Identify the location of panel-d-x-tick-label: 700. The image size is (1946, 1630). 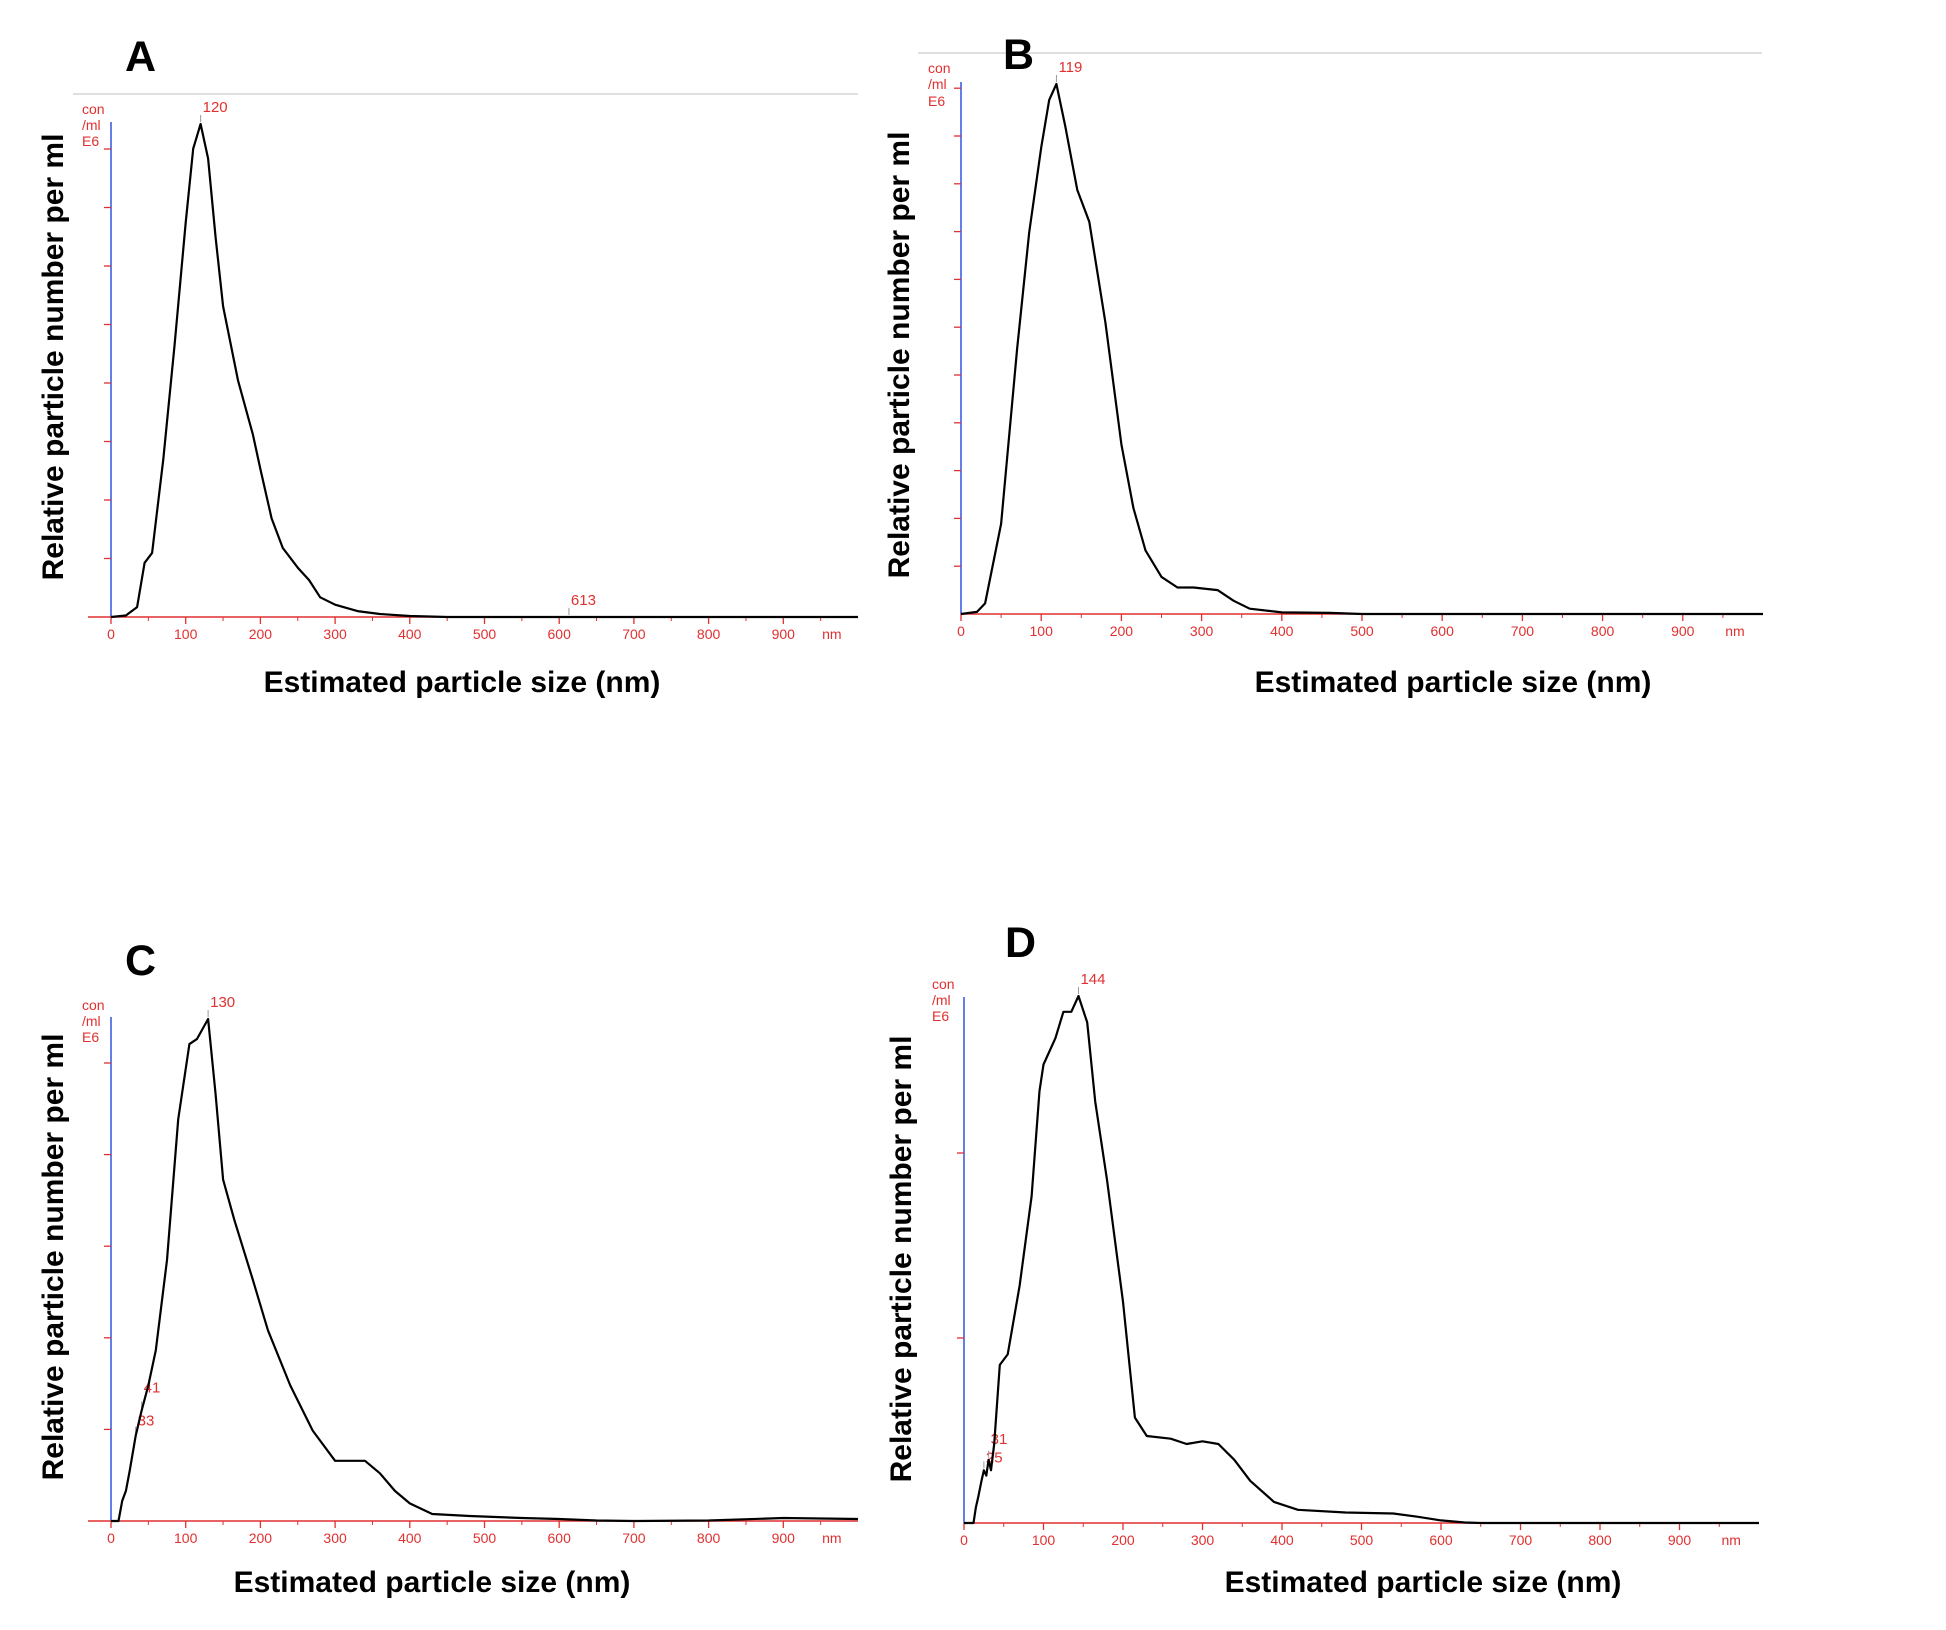
(1521, 1540).